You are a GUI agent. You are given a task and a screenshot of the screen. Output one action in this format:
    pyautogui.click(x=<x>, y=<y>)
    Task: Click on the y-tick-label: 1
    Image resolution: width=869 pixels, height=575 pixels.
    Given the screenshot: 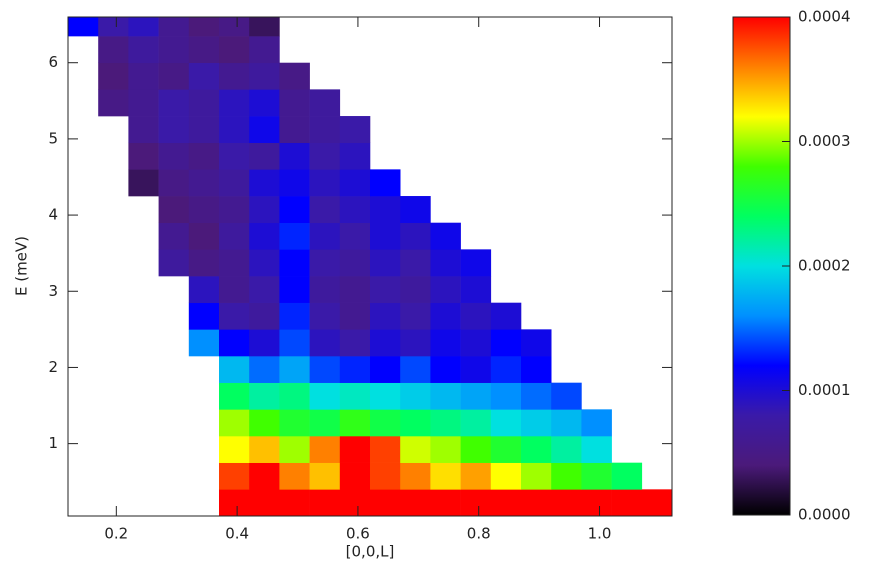 What is the action you would take?
    pyautogui.click(x=53, y=443)
    